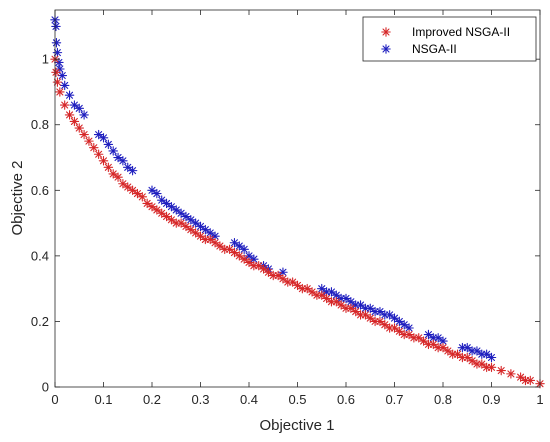  I want to click on y-tick-label: 0, so click(45, 387).